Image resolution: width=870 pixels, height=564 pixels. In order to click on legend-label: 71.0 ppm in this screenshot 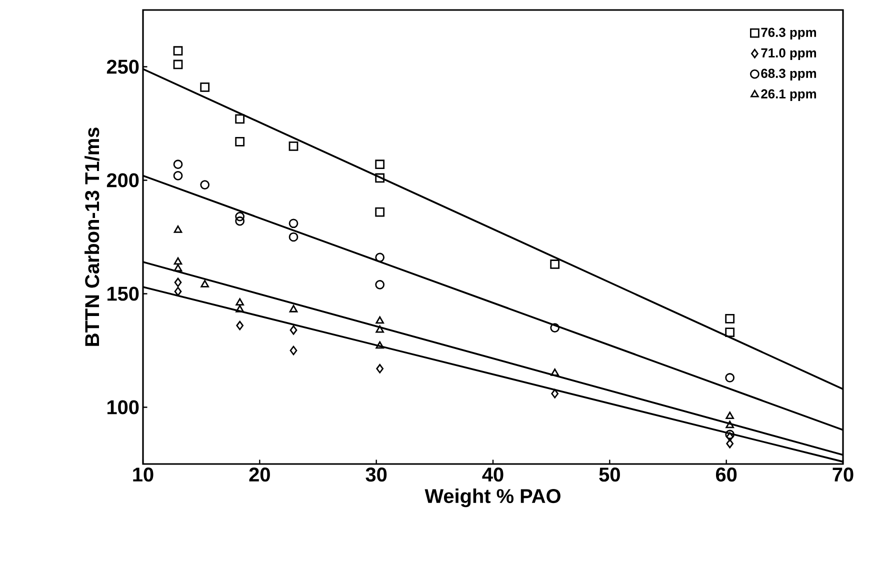, I will do `click(788, 54)`.